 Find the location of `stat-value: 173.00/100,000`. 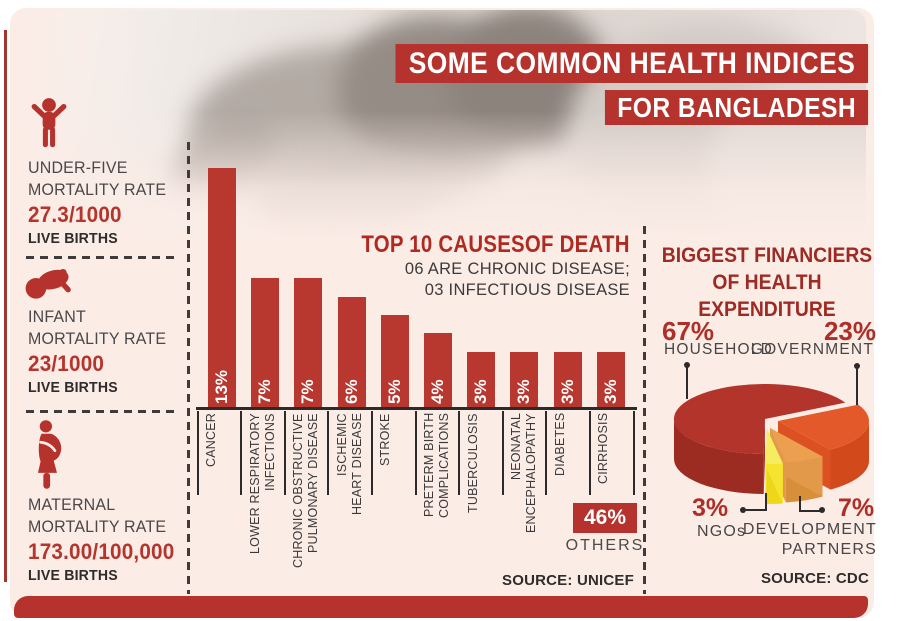

stat-value: 173.00/100,000 is located at coordinates (101, 551).